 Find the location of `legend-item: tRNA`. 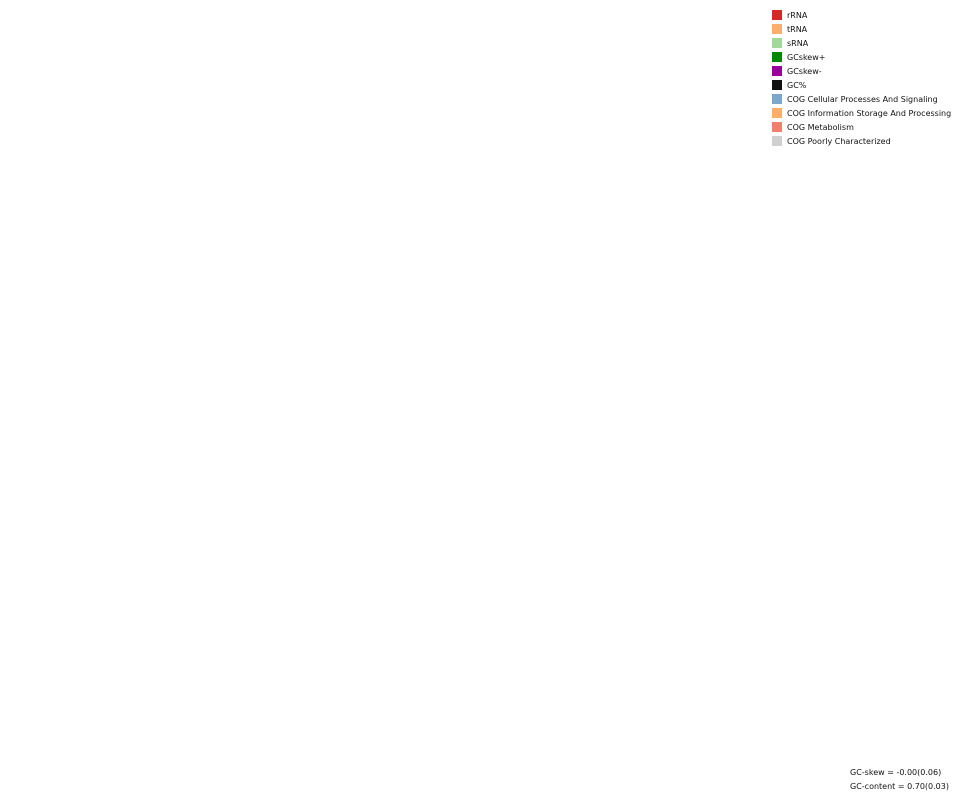

legend-item: tRNA is located at coordinates (861, 29).